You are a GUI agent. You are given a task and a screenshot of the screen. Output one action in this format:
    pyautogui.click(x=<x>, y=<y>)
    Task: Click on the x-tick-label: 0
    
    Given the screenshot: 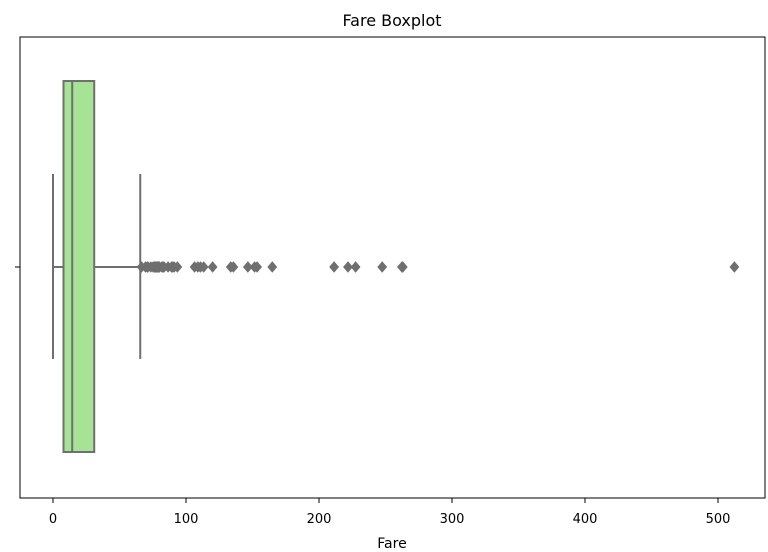 What is the action you would take?
    pyautogui.click(x=53, y=519)
    